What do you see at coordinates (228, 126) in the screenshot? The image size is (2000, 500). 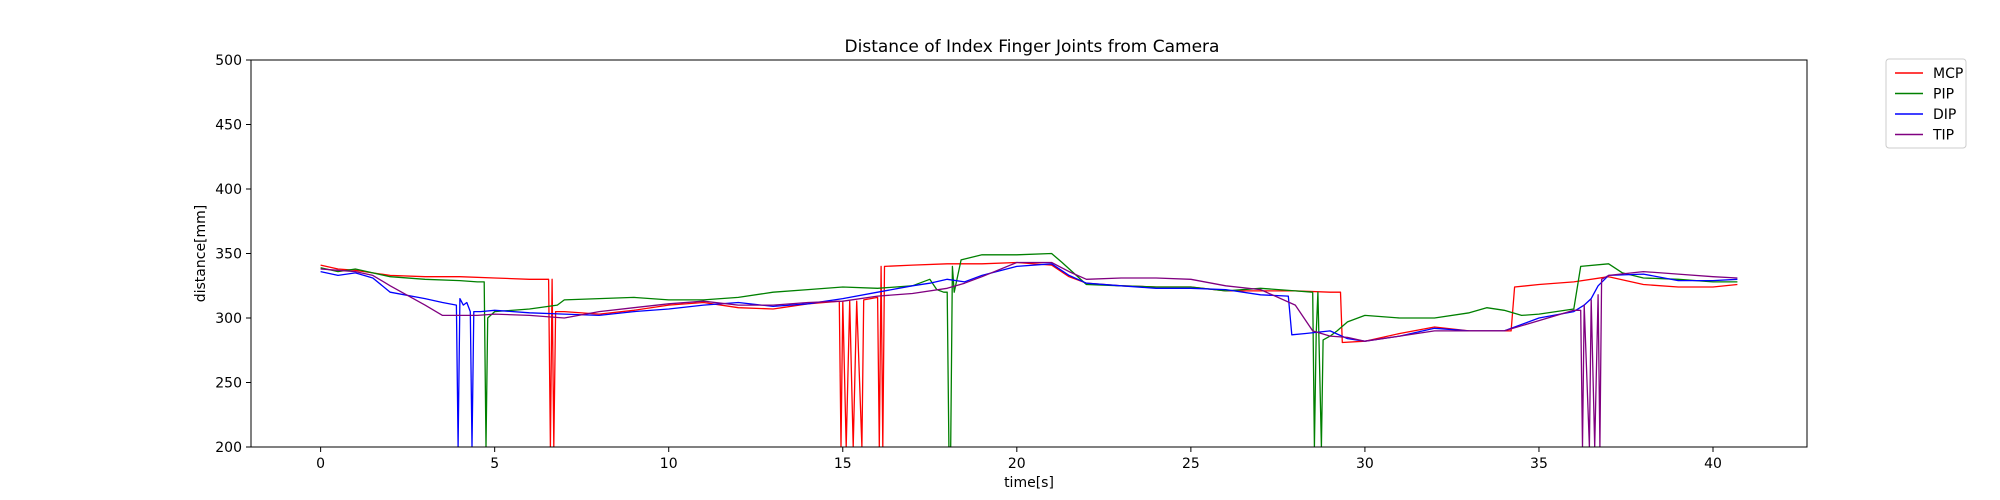 I see `y-tick-label: 450` at bounding box center [228, 126].